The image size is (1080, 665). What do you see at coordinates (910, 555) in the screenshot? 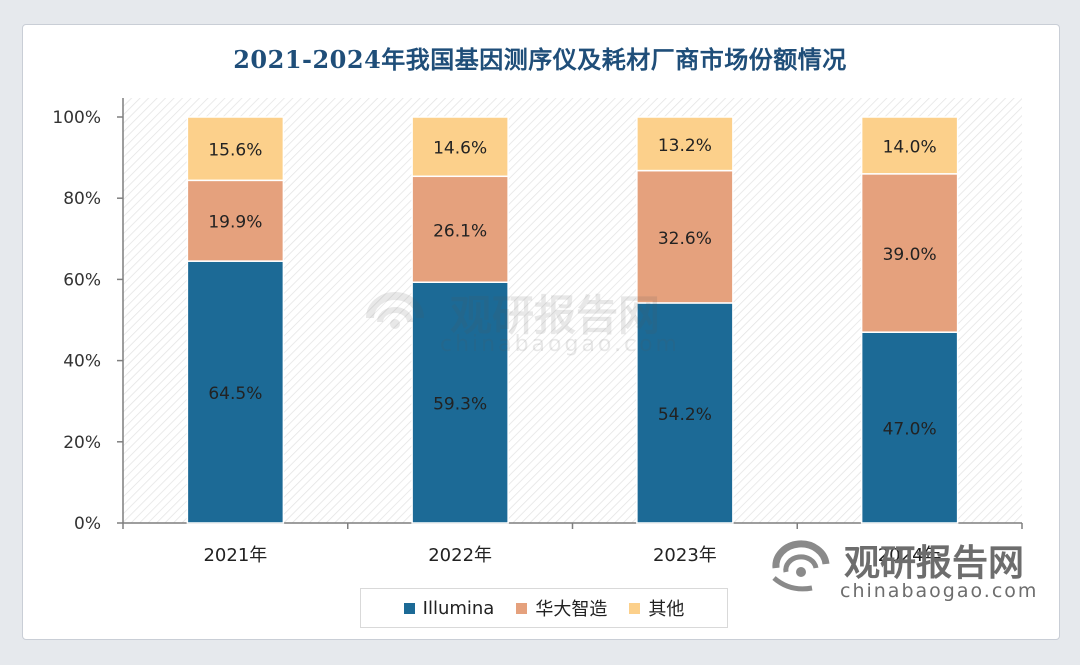
I see `x-tick-label: 2024年` at bounding box center [910, 555].